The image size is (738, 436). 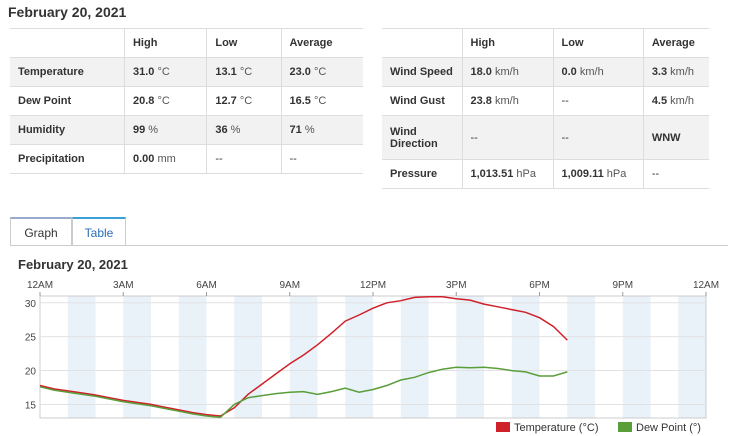 I want to click on table-row: Wind Speed 18.0 km/h 0.0 km/h 3.3 km/h, so click(x=545, y=72).